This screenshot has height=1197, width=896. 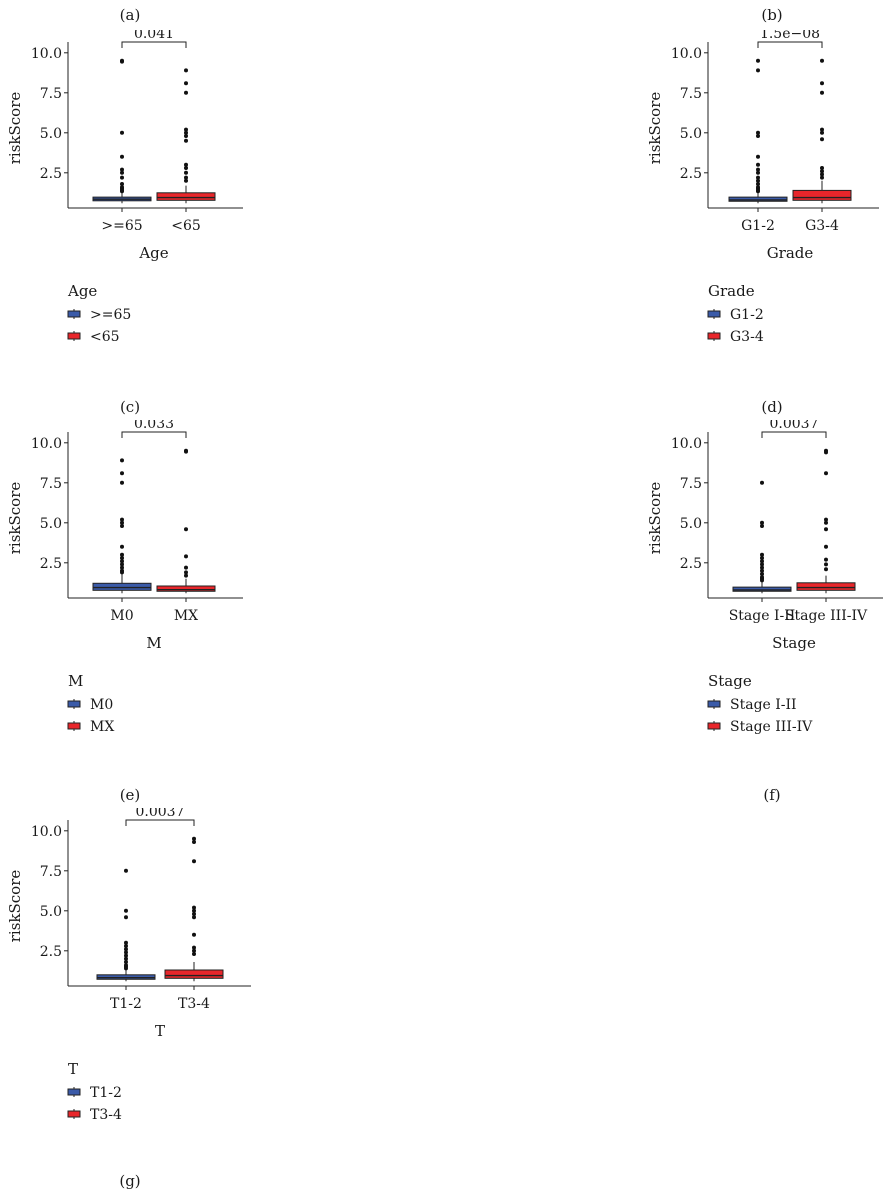 What do you see at coordinates (102, 727) in the screenshot?
I see `legend-label: MX` at bounding box center [102, 727].